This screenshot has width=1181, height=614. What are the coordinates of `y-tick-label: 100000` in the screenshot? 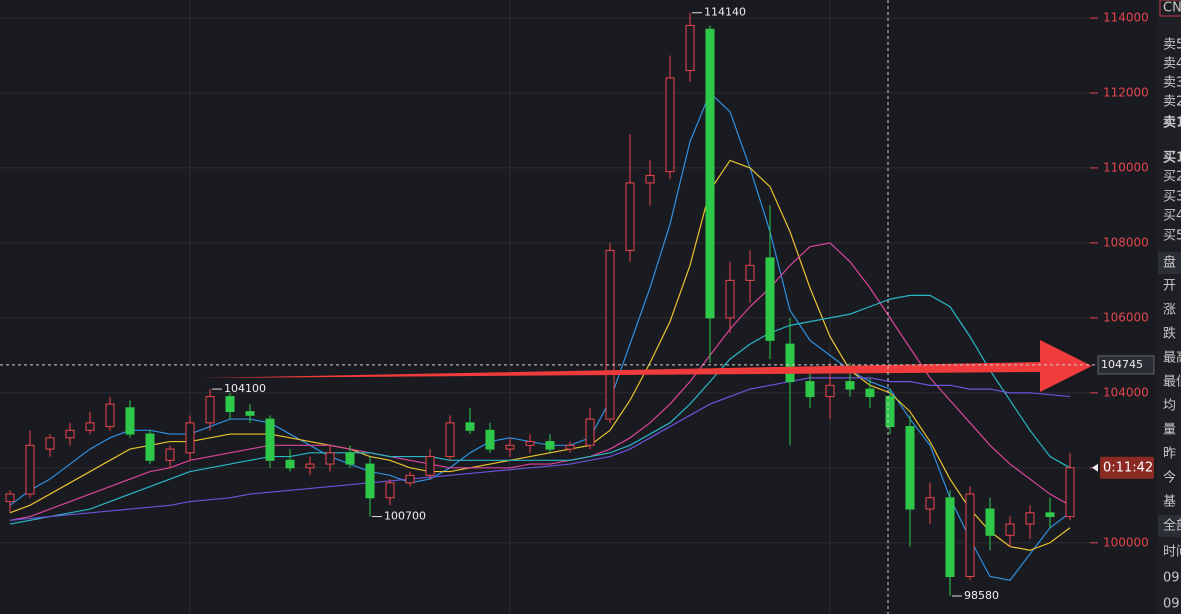 It's located at (1126, 542).